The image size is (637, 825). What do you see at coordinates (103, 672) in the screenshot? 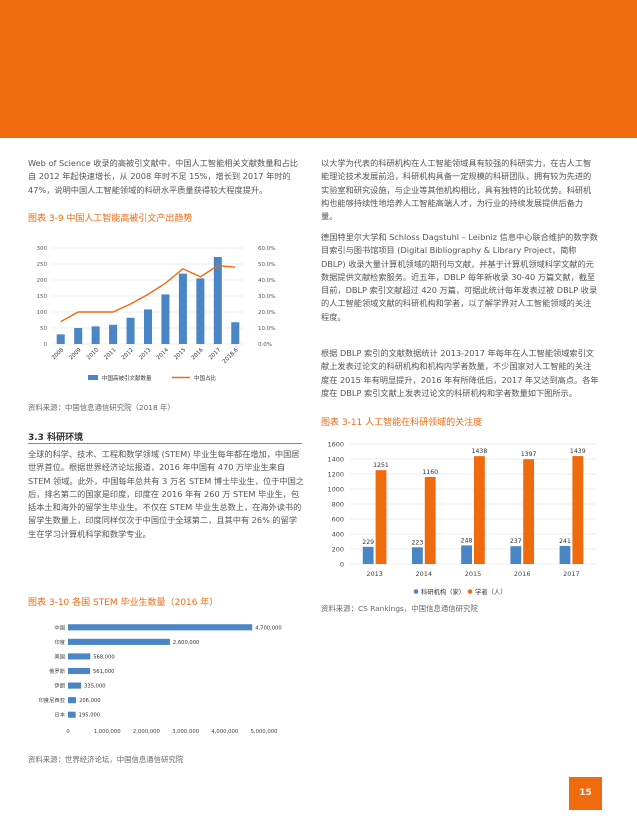
I see `data-label: 561,000` at bounding box center [103, 672].